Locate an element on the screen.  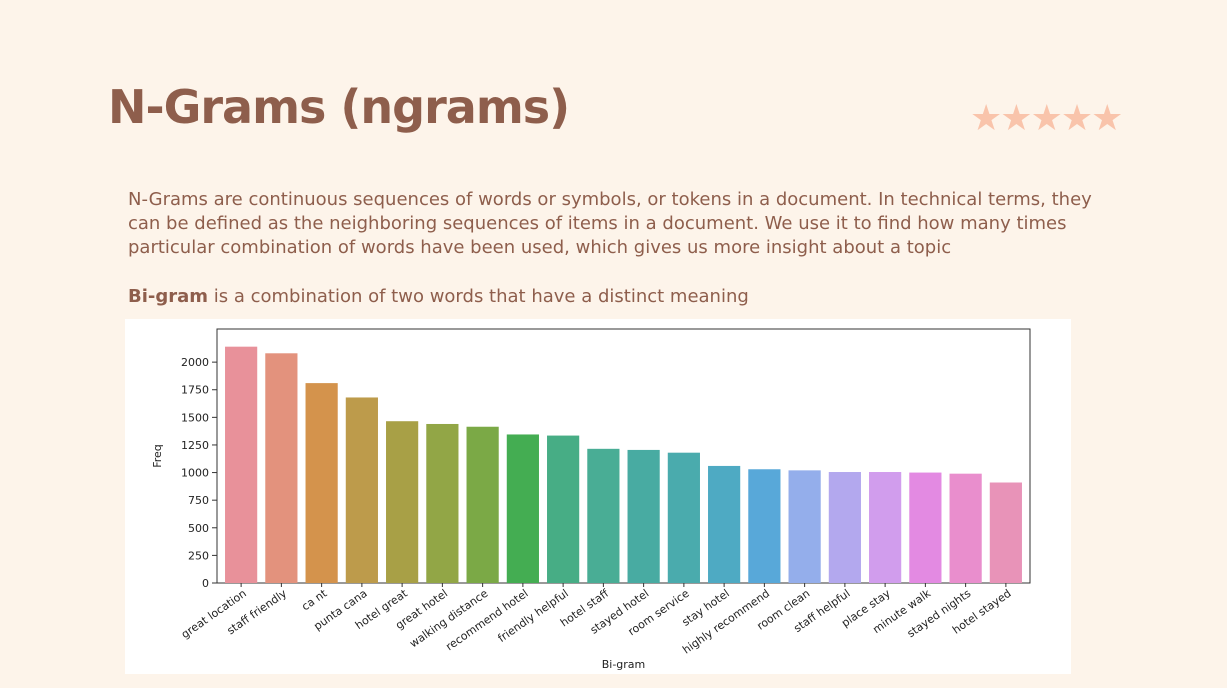
y-tick-label: 1250 is located at coordinates (195, 445).